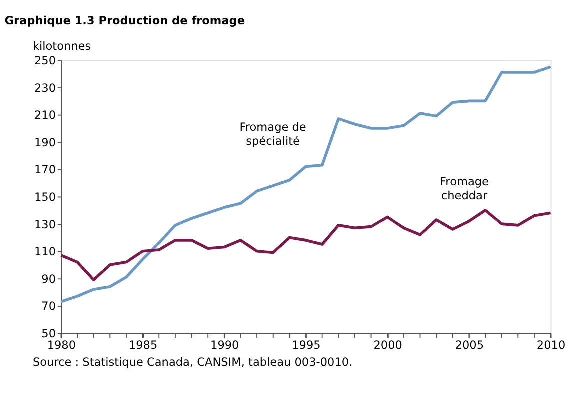 Image resolution: width=580 pixels, height=410 pixels. What do you see at coordinates (225, 345) in the screenshot?
I see `x-tick-label: 1990` at bounding box center [225, 345].